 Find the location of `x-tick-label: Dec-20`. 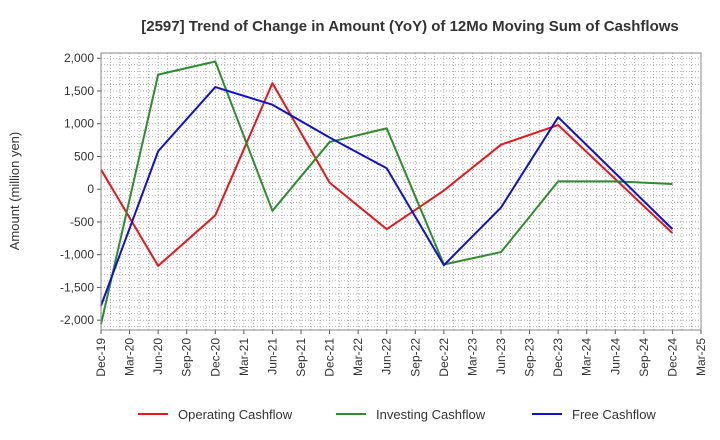

x-tick-label: Dec-20 is located at coordinates (215, 357).